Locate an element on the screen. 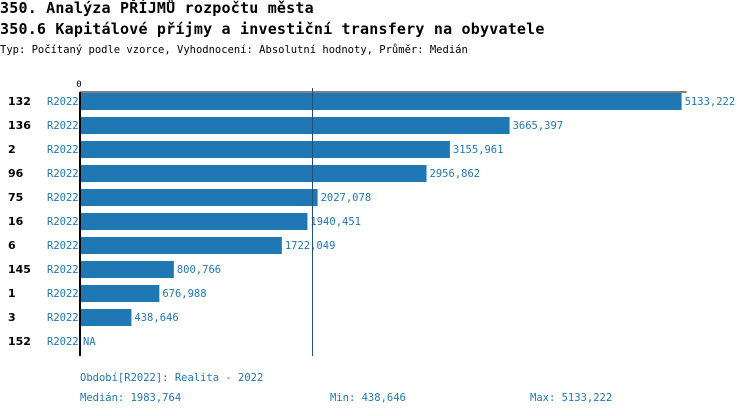  category-label: 1 is located at coordinates (12, 293).